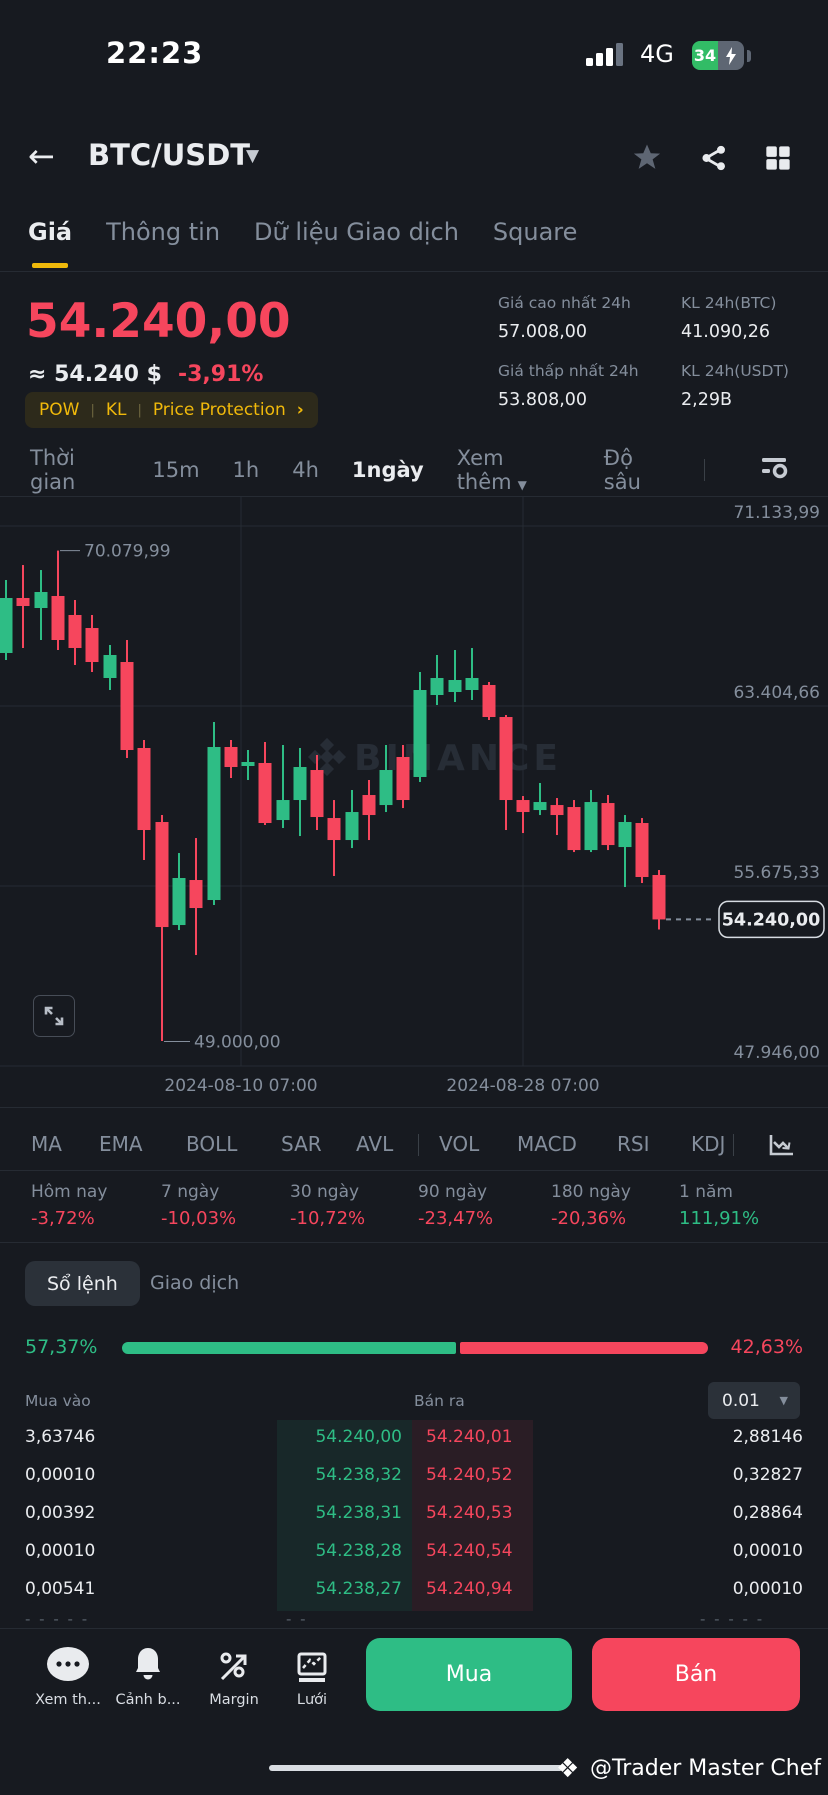 Image resolution: width=828 pixels, height=1795 pixels. I want to click on orderbook-row: 0,00541 54.238,27 54.240,94 0,00010, so click(414, 1591).